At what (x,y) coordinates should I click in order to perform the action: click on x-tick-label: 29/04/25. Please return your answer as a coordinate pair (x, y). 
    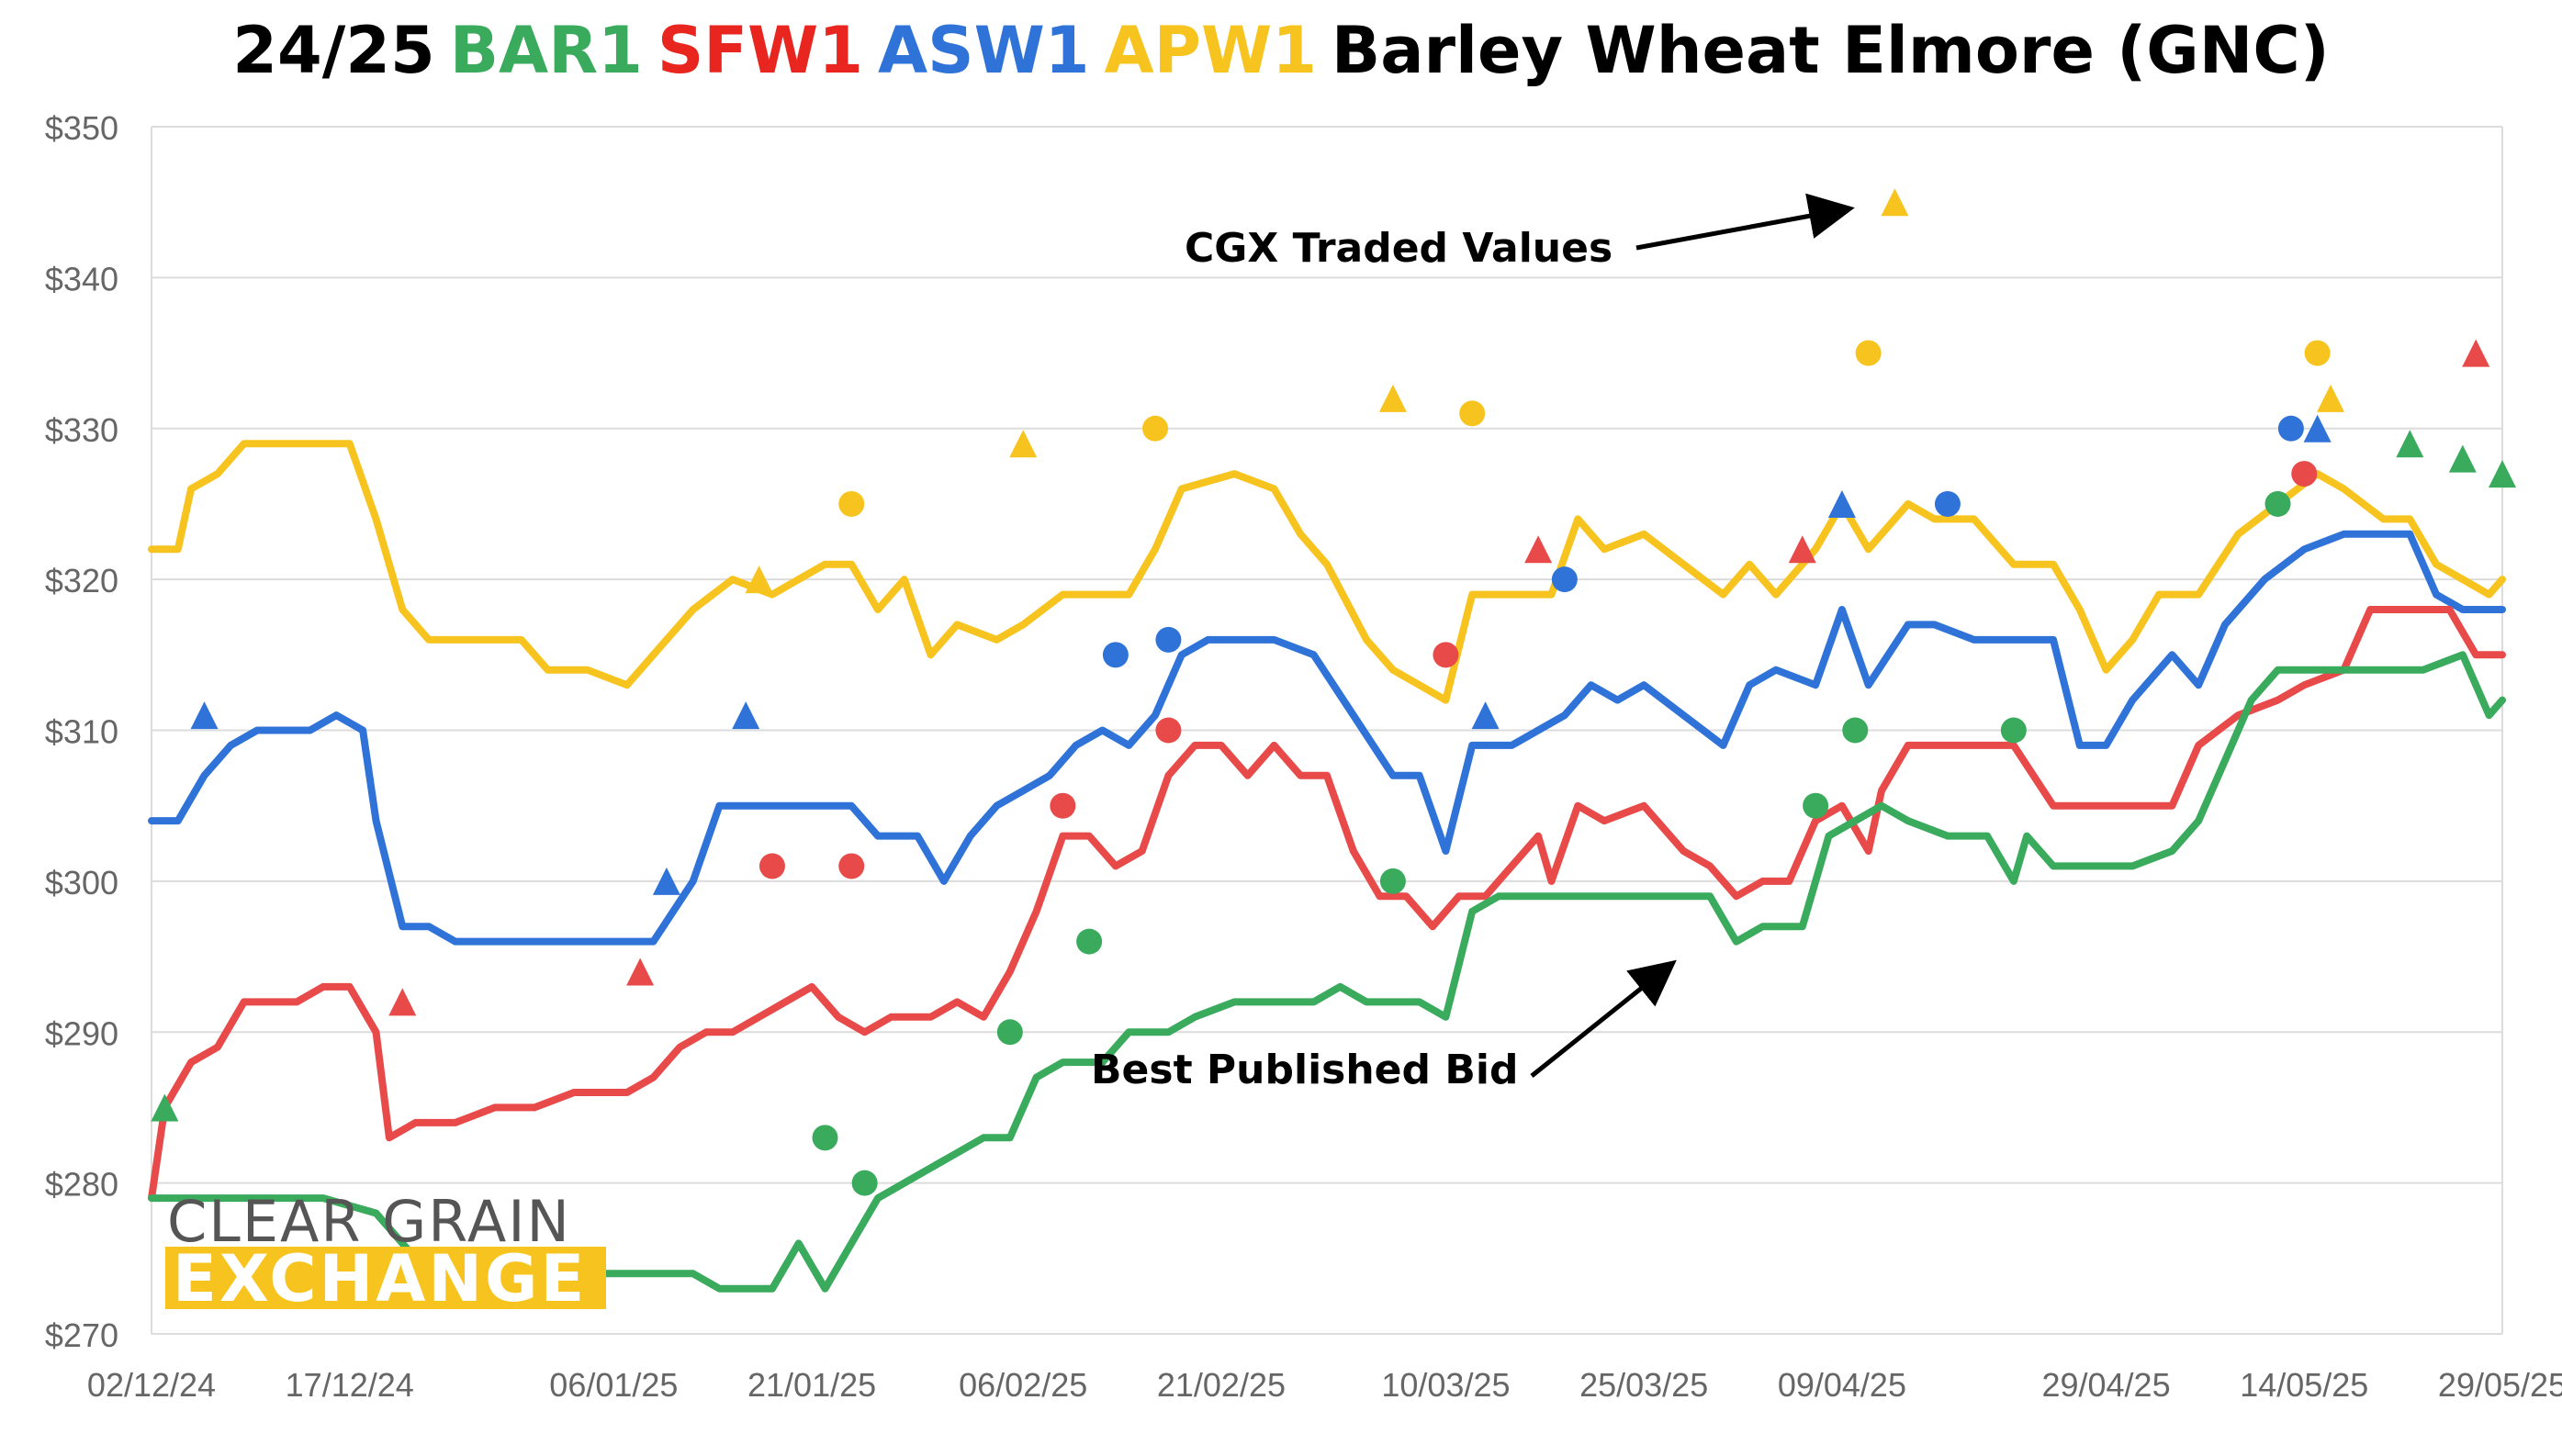
    Looking at the image, I should click on (2106, 1385).